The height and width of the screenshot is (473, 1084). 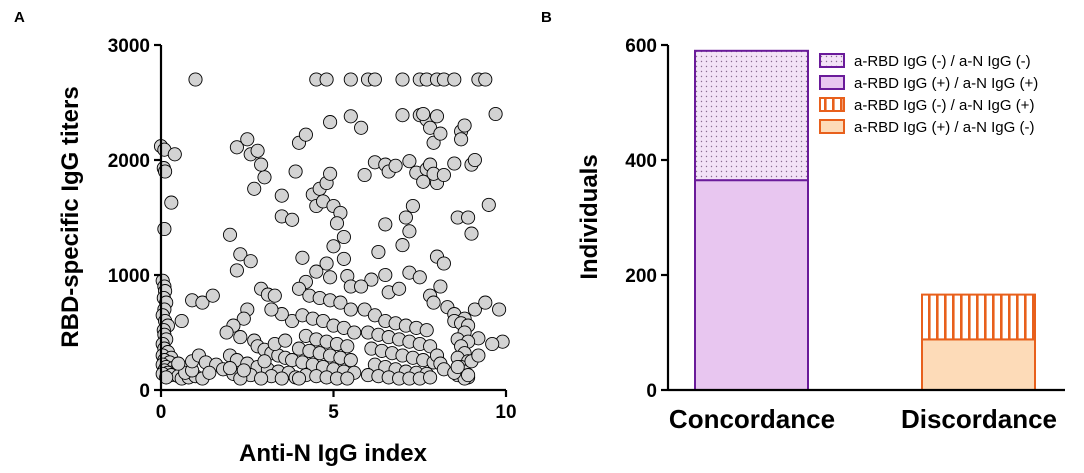 I want to click on y-ticks-b: 0 200 400 600, so click(x=646, y=219).